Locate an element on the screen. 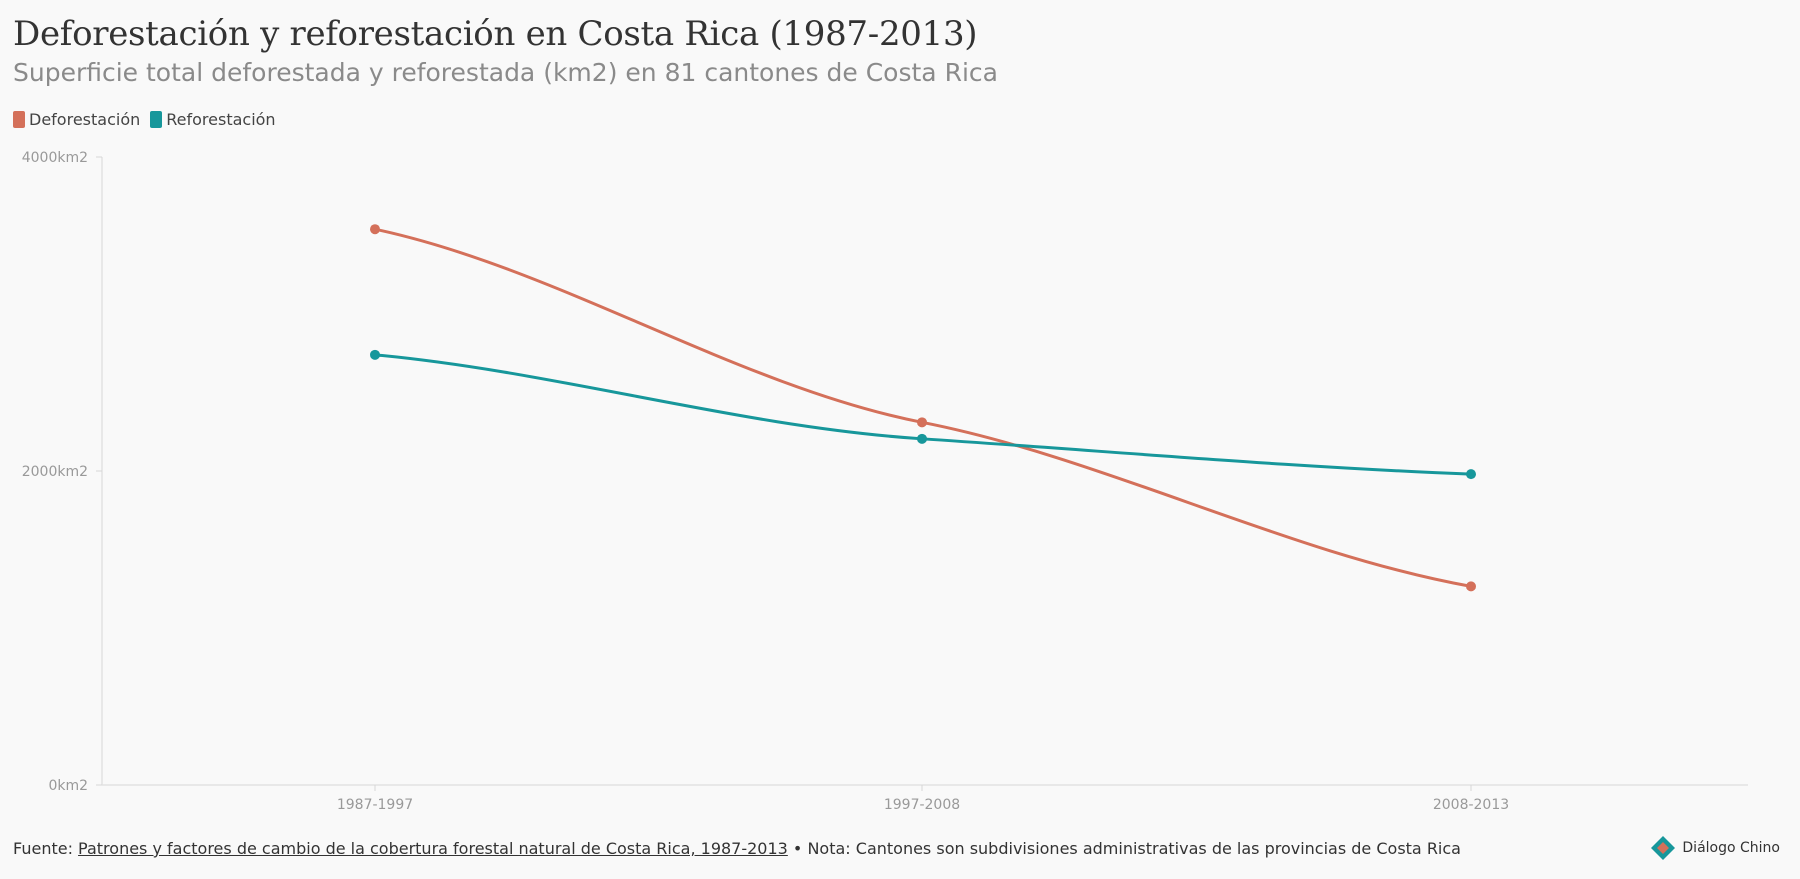 This screenshot has width=1800, height=879. dialogo-chino-logo-icon is located at coordinates (1663, 848).